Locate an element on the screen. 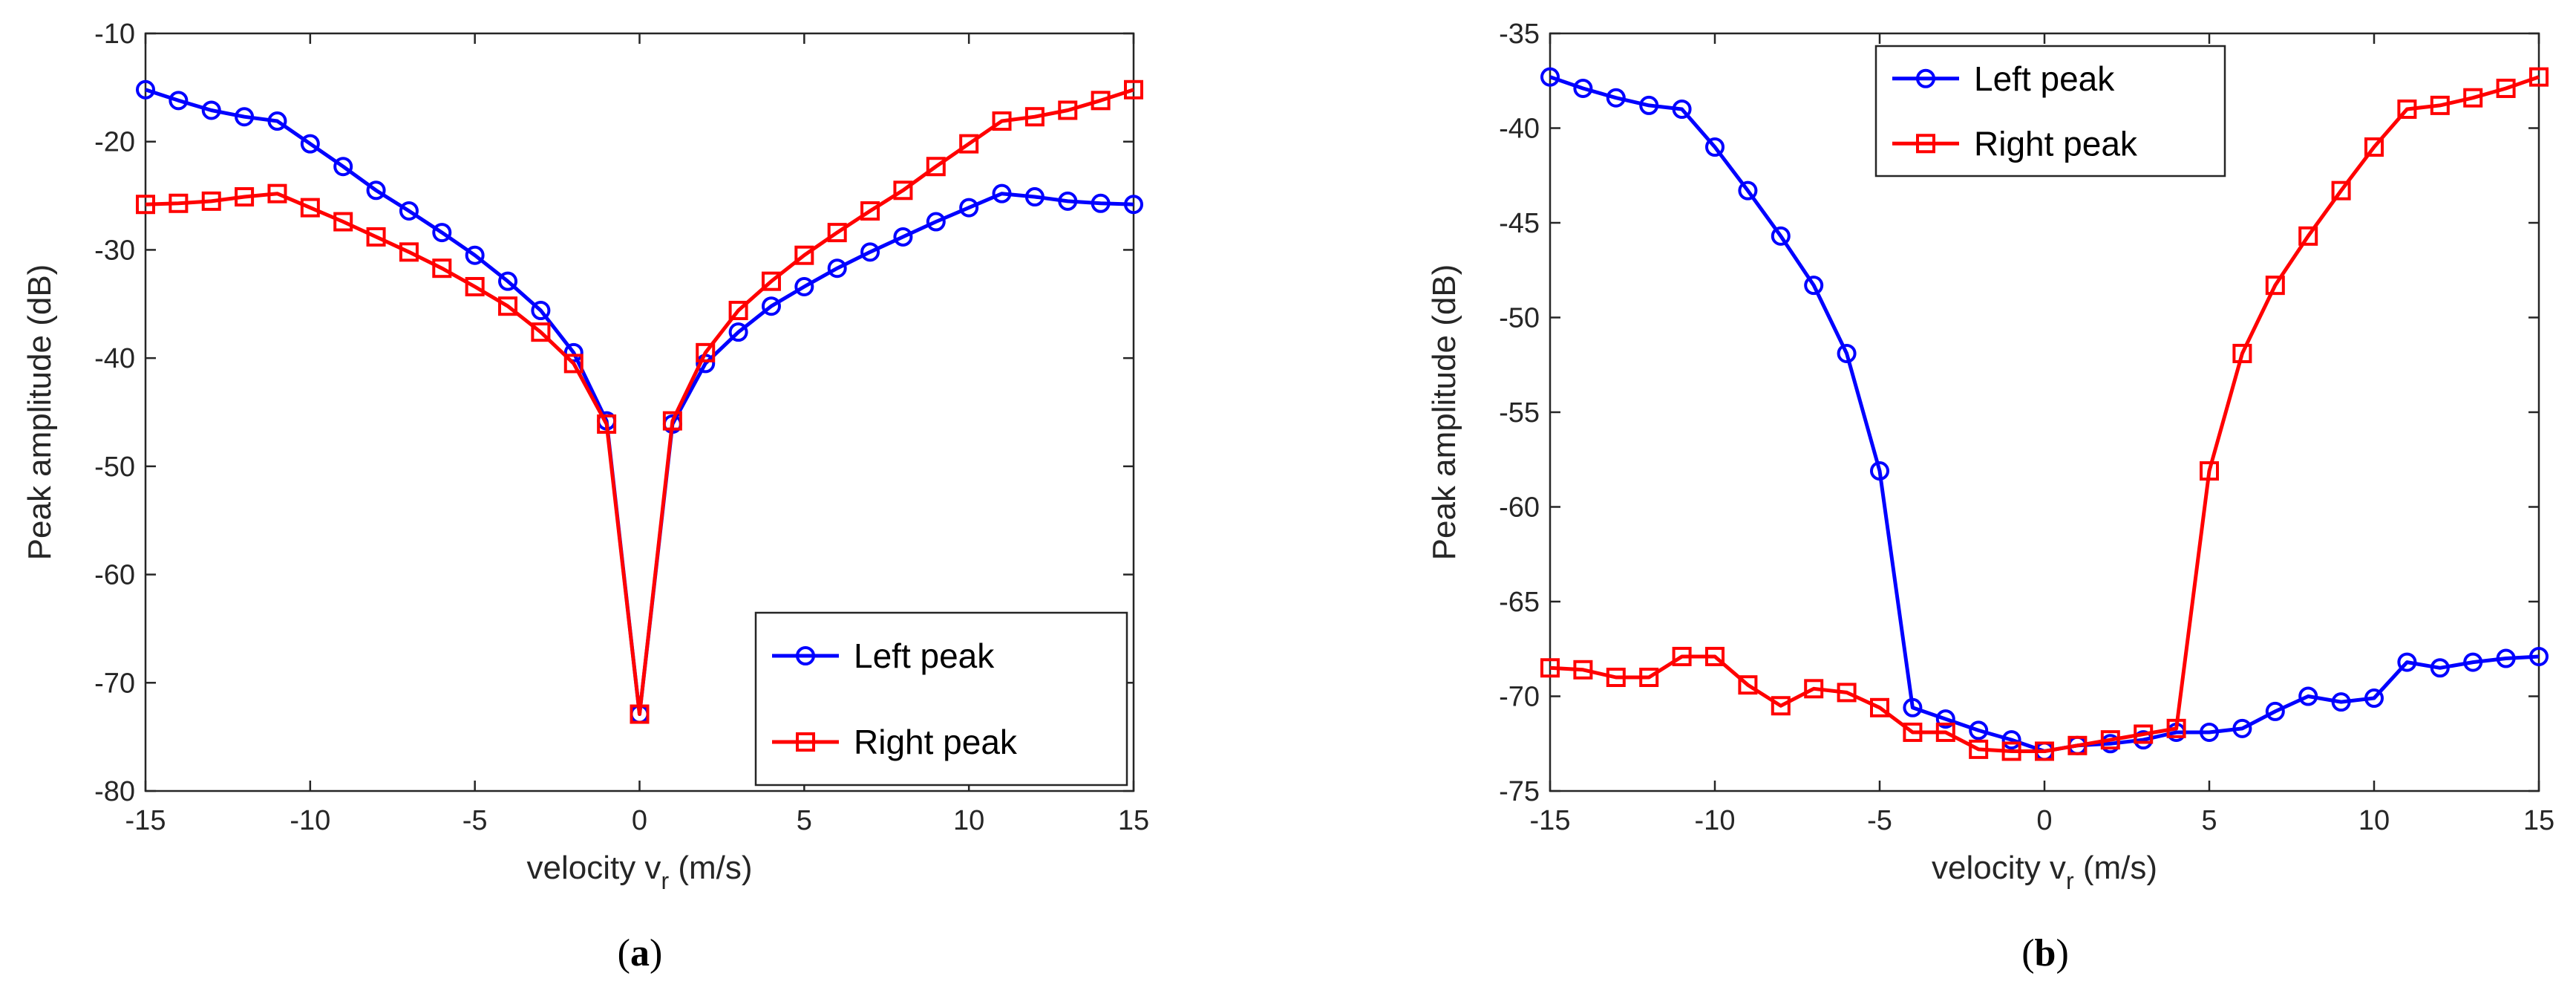 Image resolution: width=2576 pixels, height=993 pixels. x-axis-label-main: velocity v is located at coordinates (593, 868).